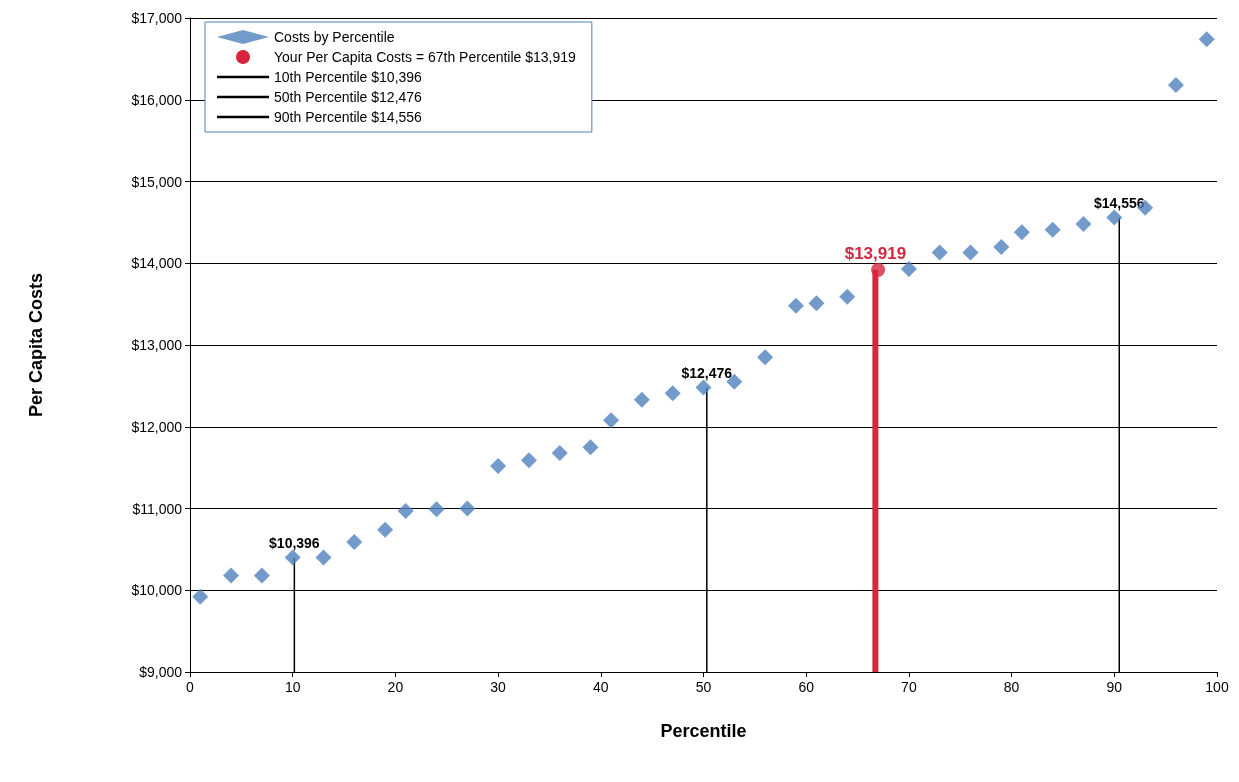  I want to click on y-axis-title: Per Capita Costs, so click(36, 345).